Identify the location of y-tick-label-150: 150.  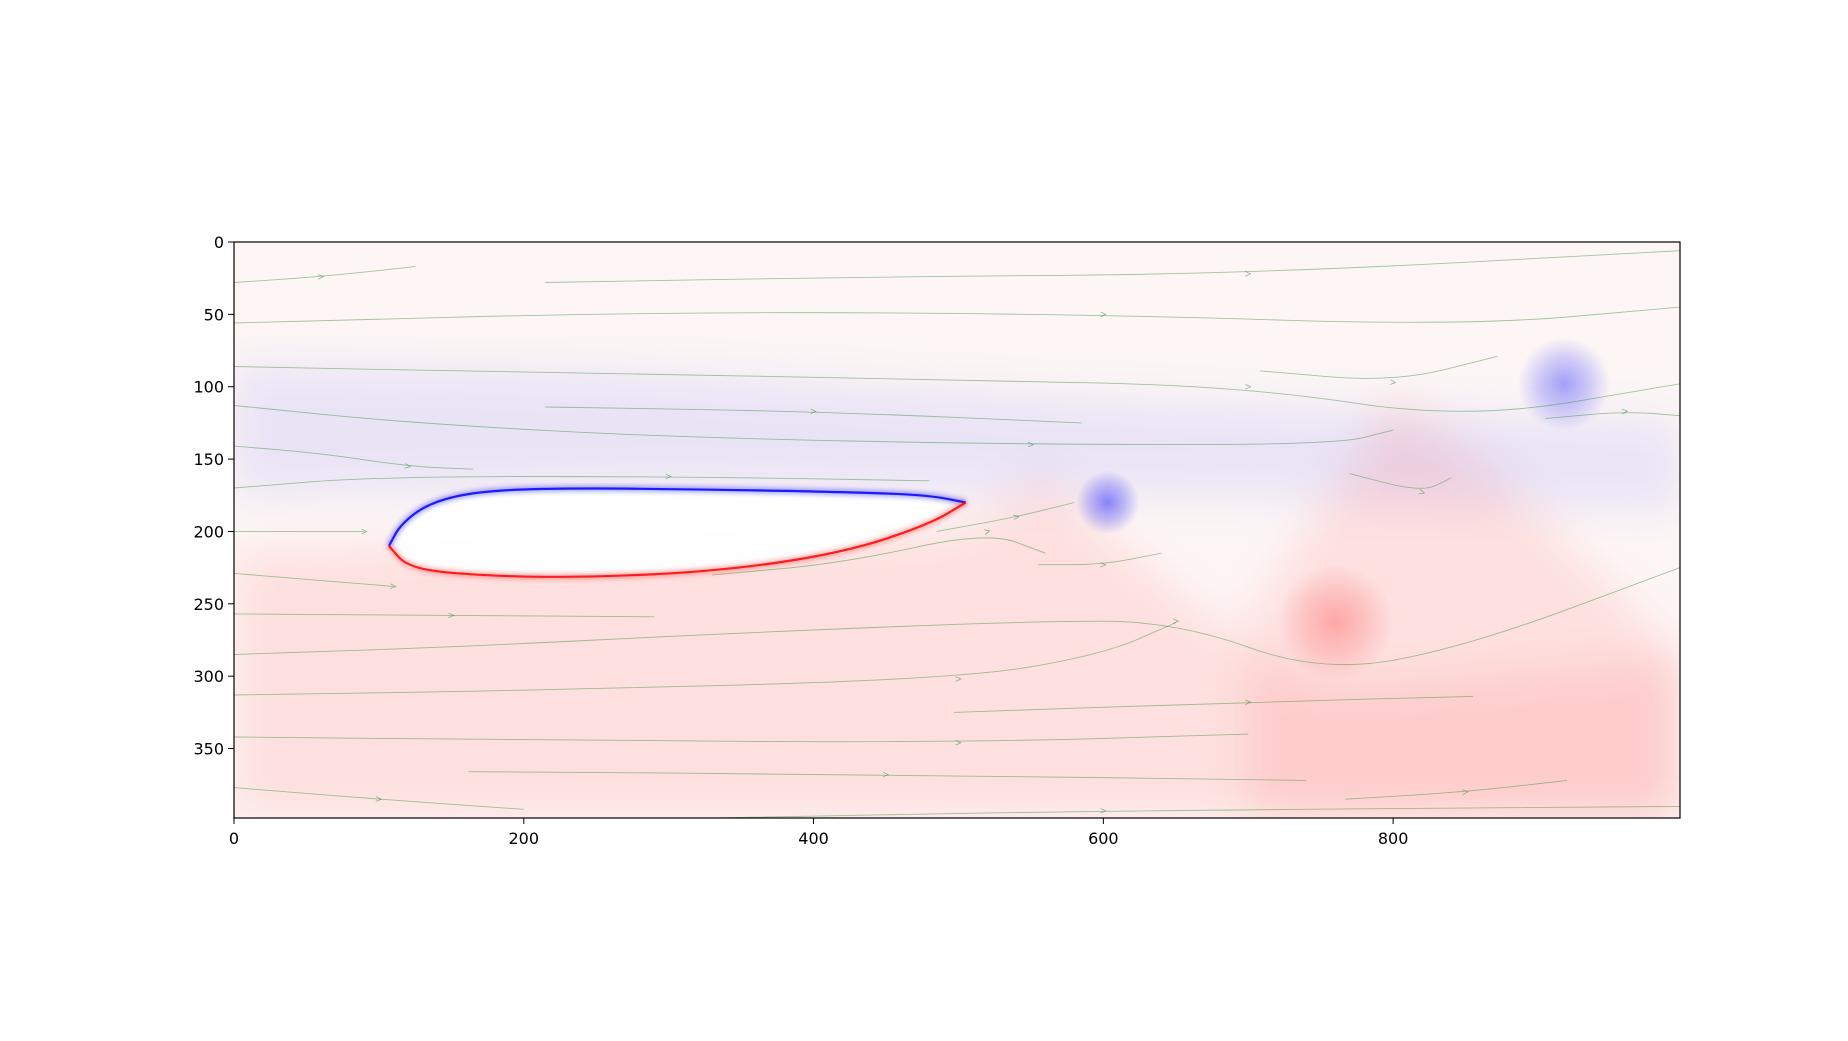
(208, 459).